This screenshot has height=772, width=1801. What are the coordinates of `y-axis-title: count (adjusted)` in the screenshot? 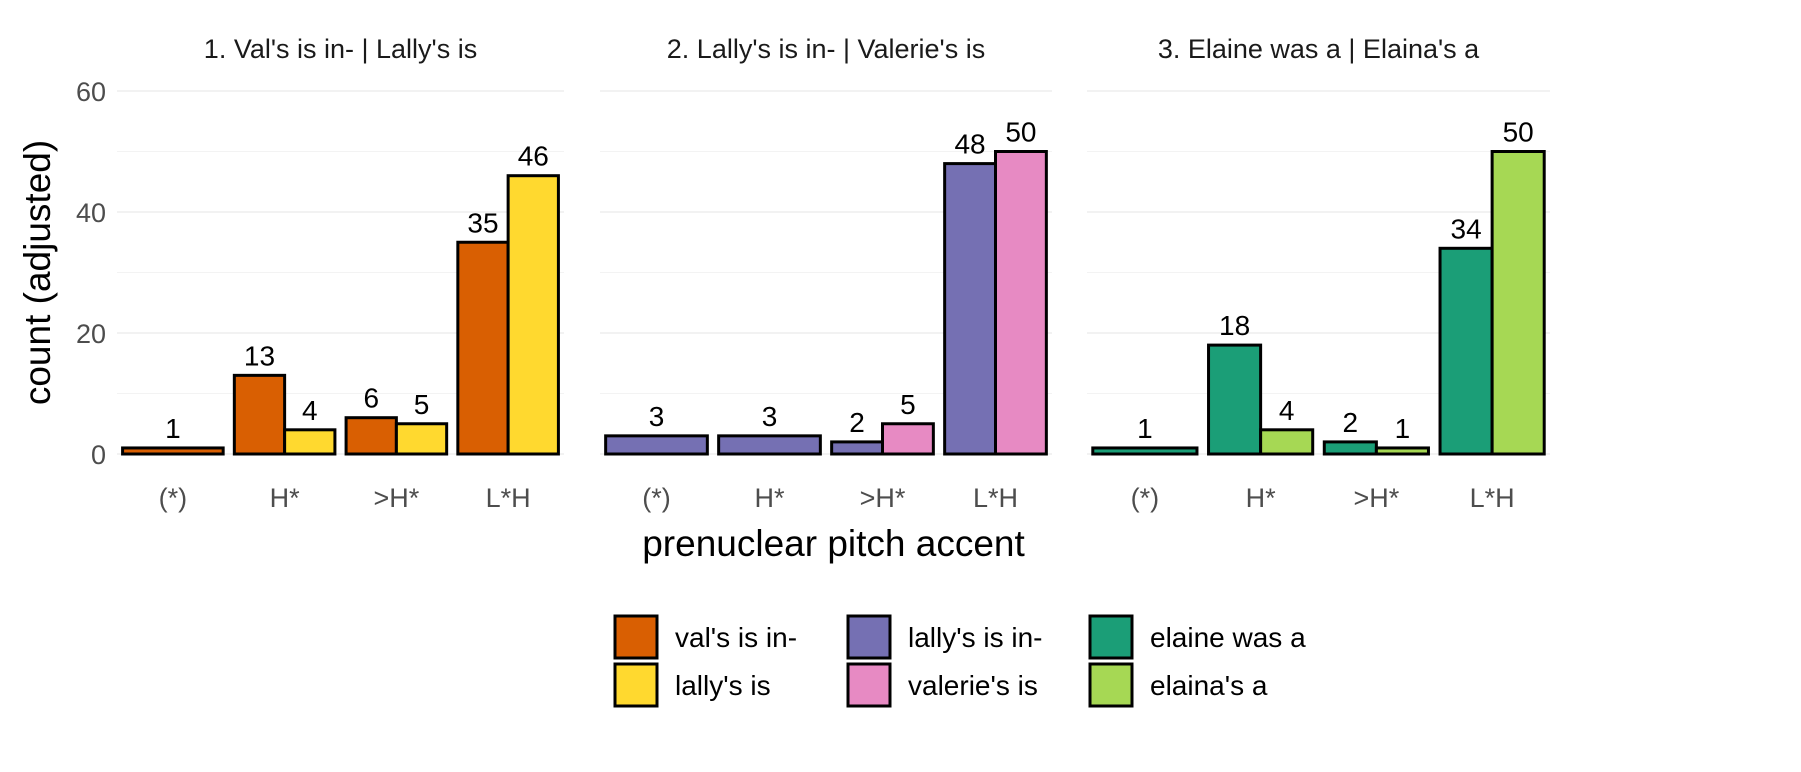 It's located at (37, 272).